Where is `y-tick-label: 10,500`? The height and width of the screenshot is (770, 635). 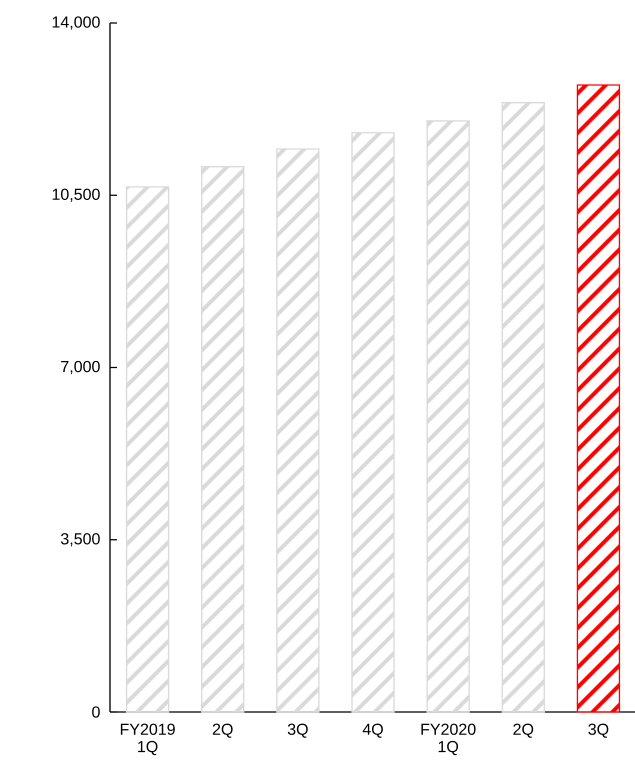 y-tick-label: 10,500 is located at coordinates (76, 195).